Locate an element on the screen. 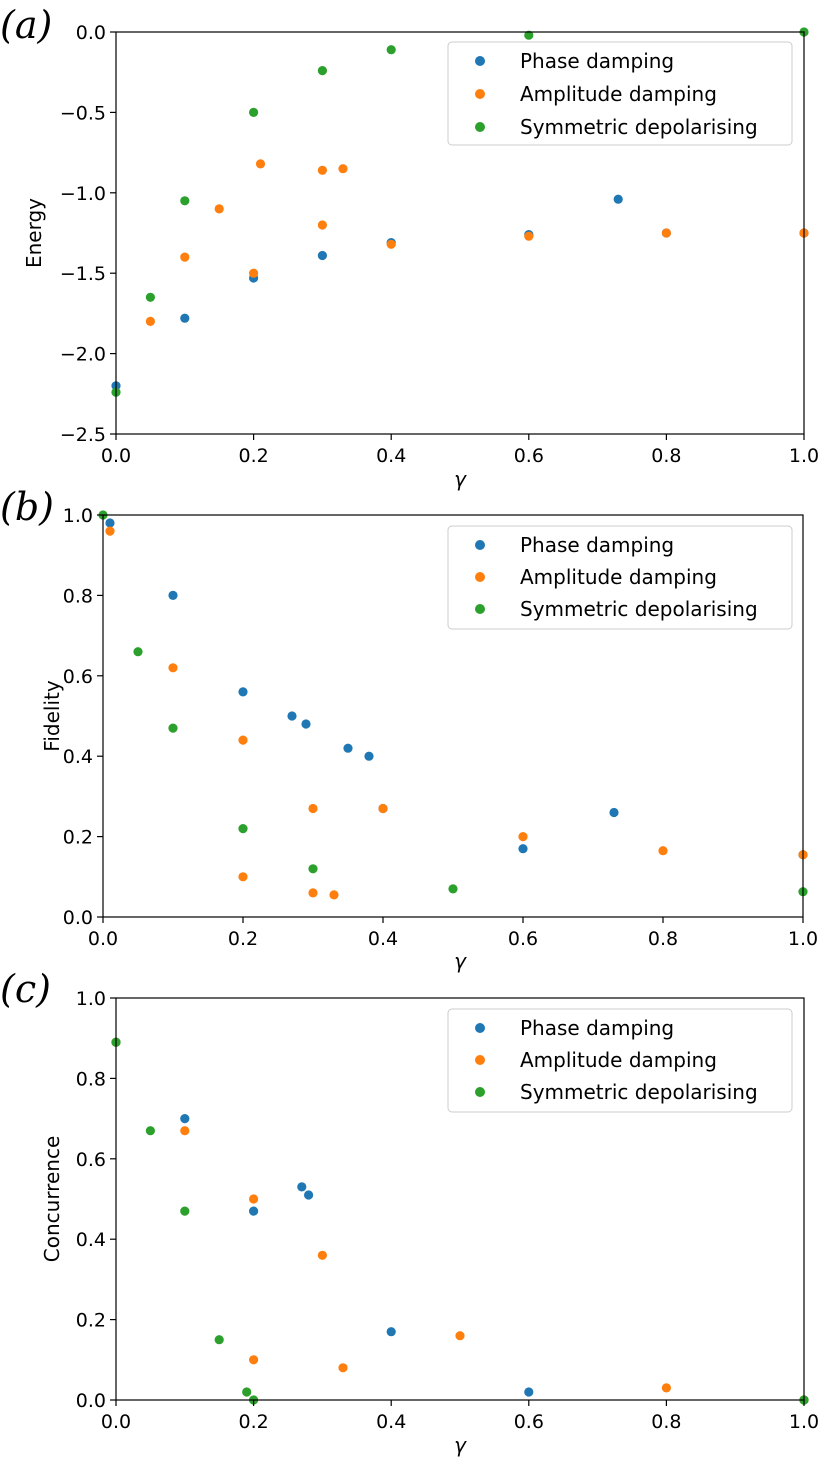  panel-a-xlabel: γ is located at coordinates (460, 479).